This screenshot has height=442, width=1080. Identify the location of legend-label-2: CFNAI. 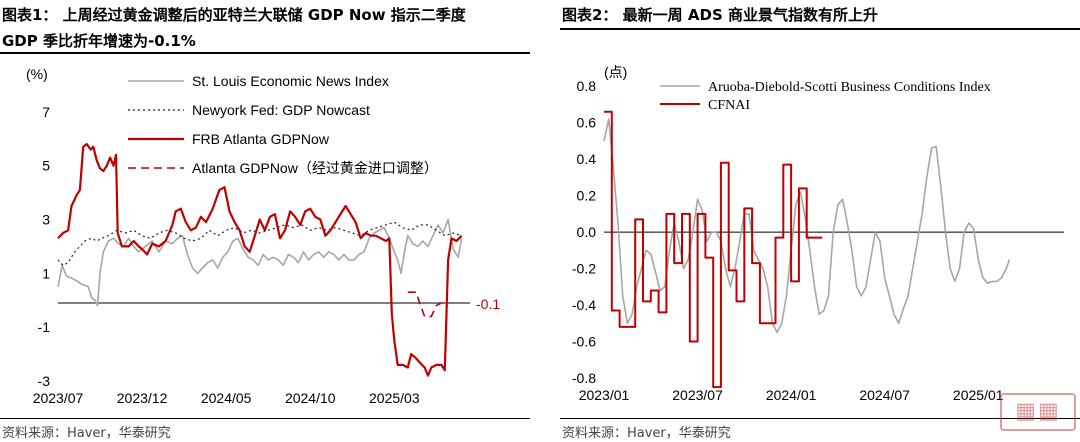
(729, 105).